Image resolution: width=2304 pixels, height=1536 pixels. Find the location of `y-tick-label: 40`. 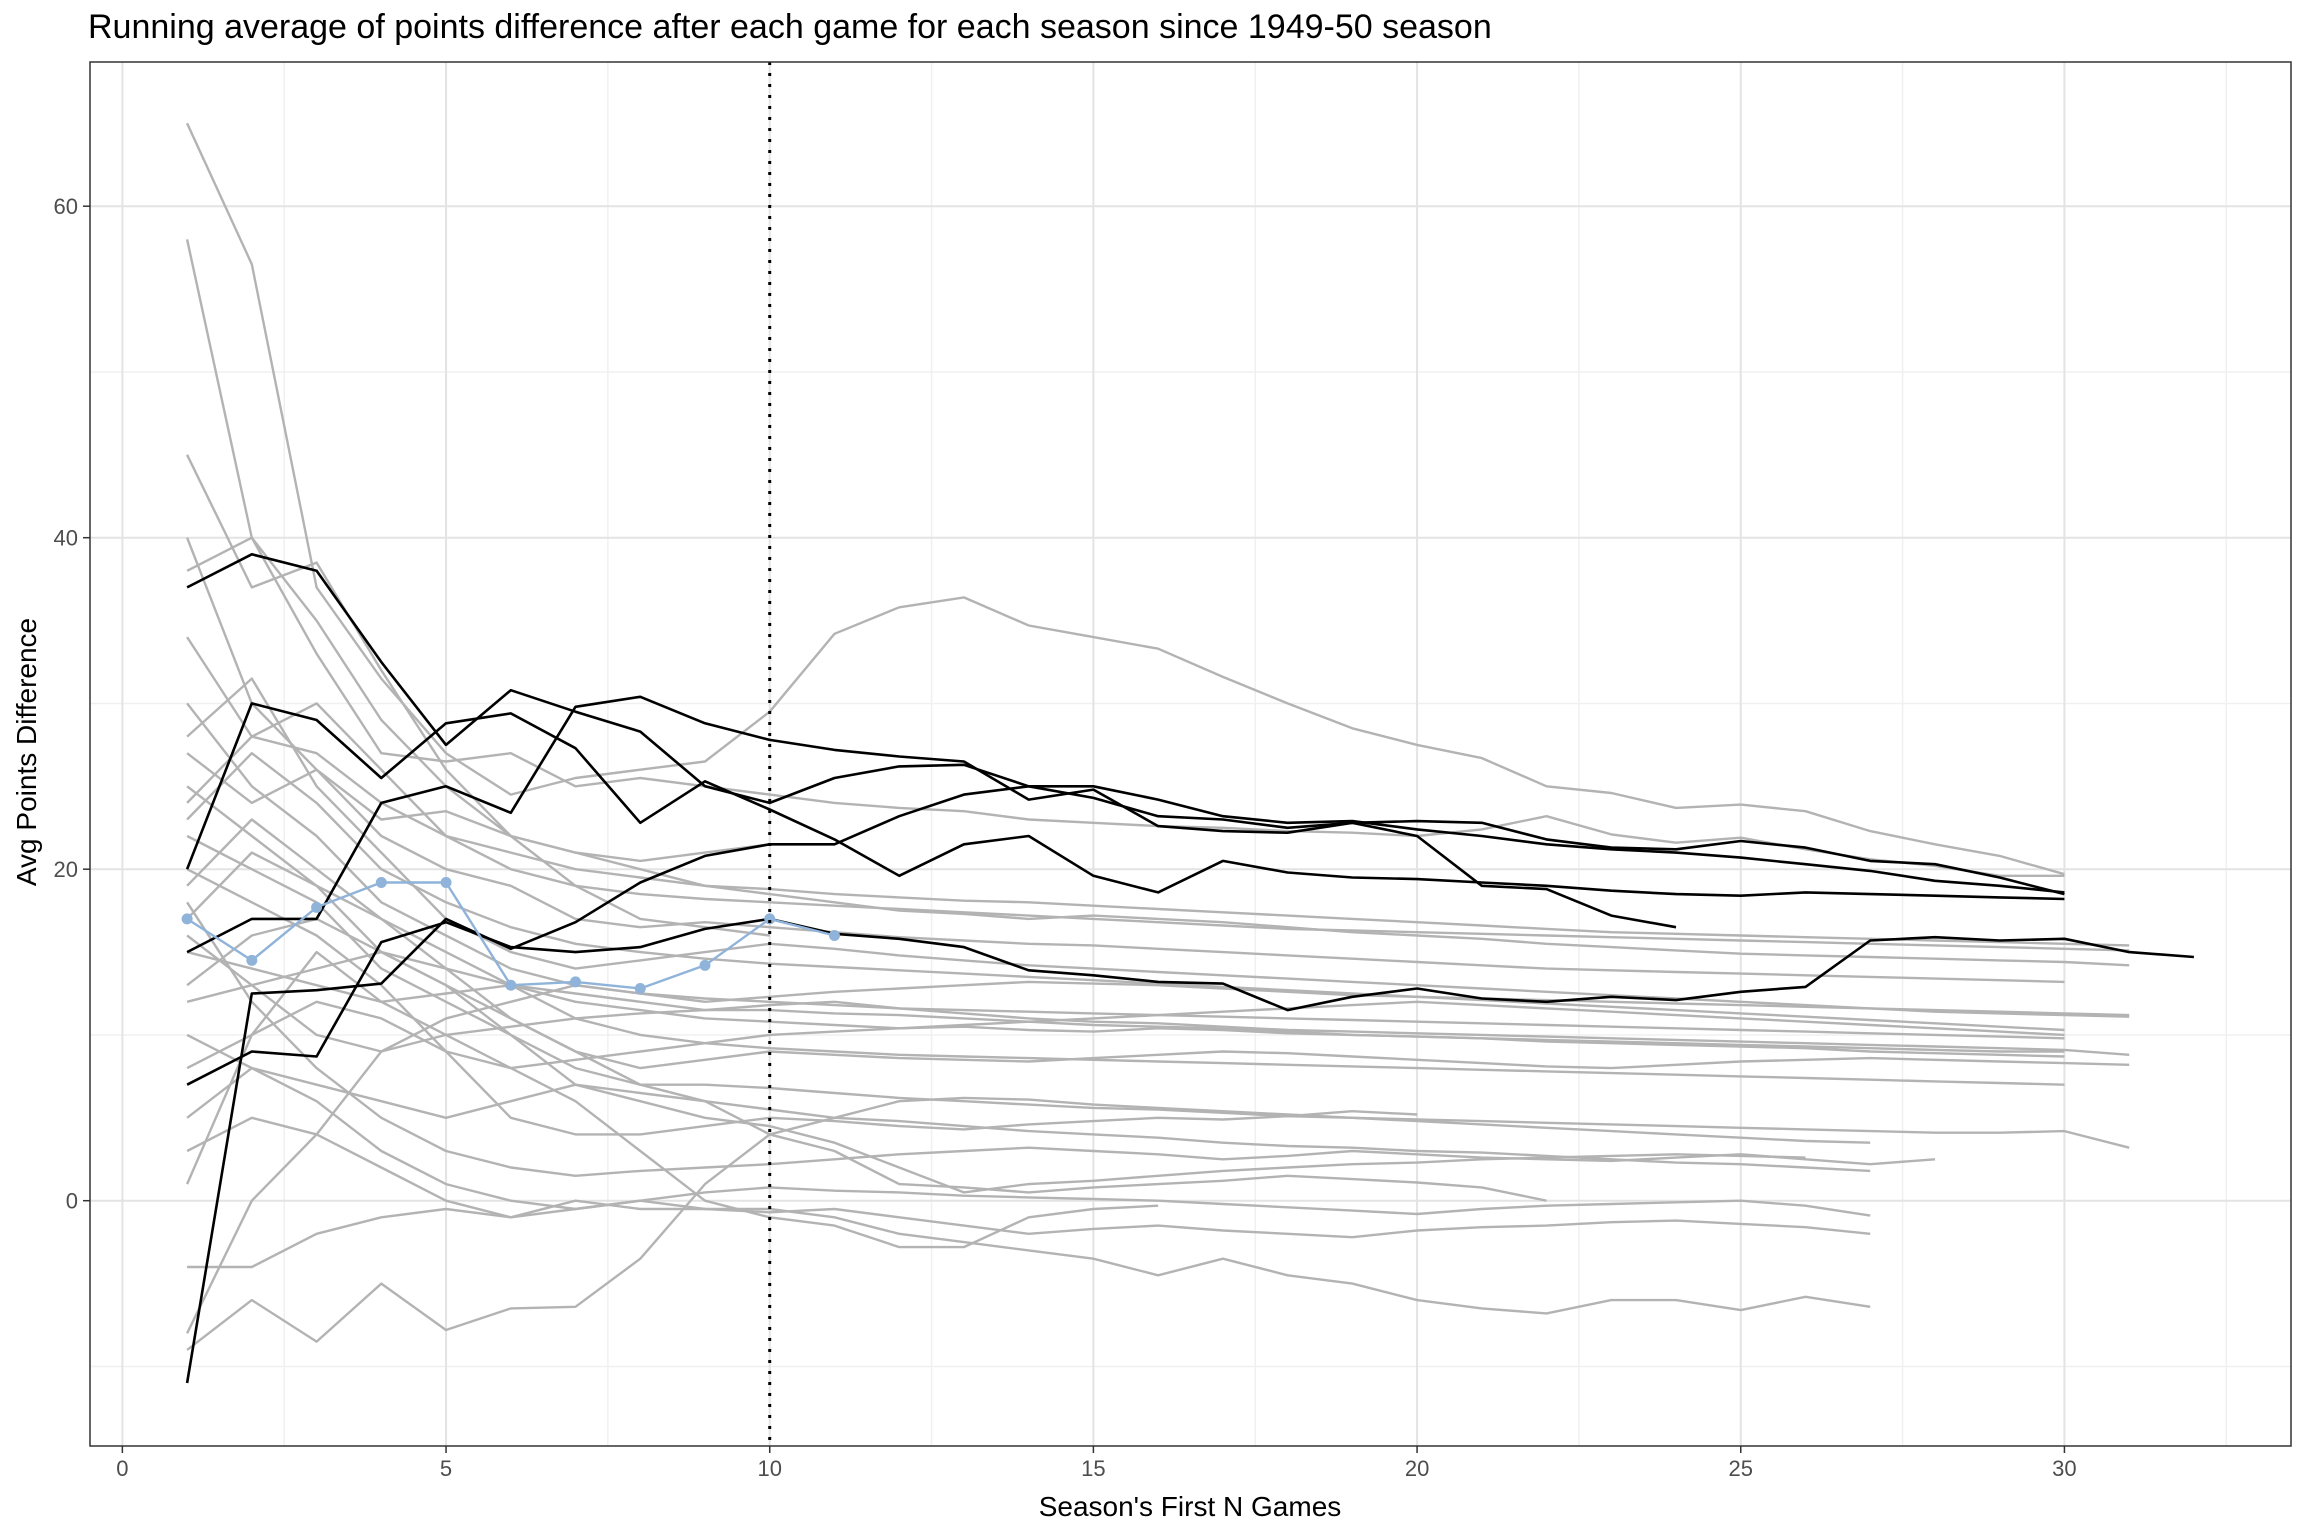

y-tick-label: 40 is located at coordinates (66, 538).